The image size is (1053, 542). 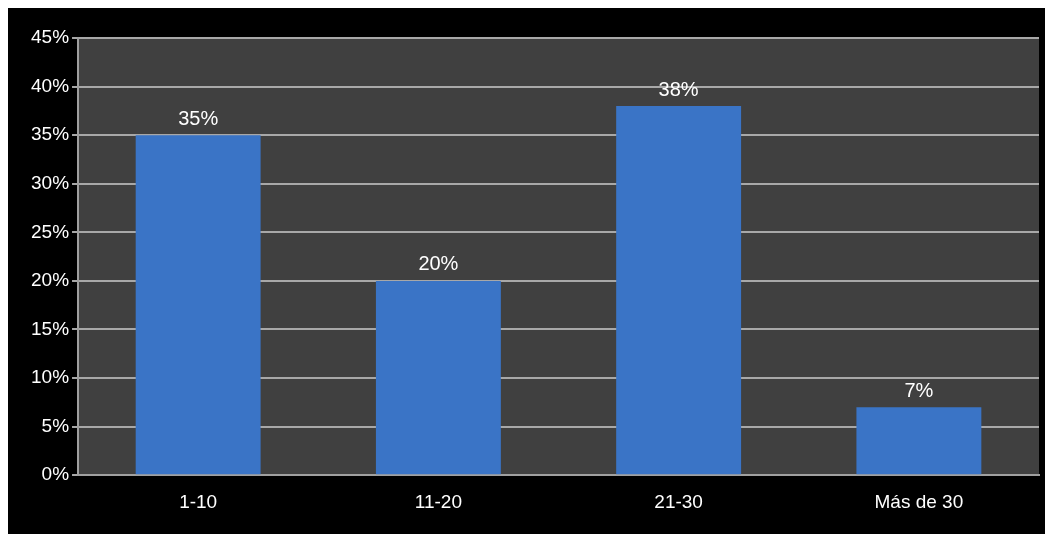 I want to click on y-tick-label: 25%, so click(x=50, y=231).